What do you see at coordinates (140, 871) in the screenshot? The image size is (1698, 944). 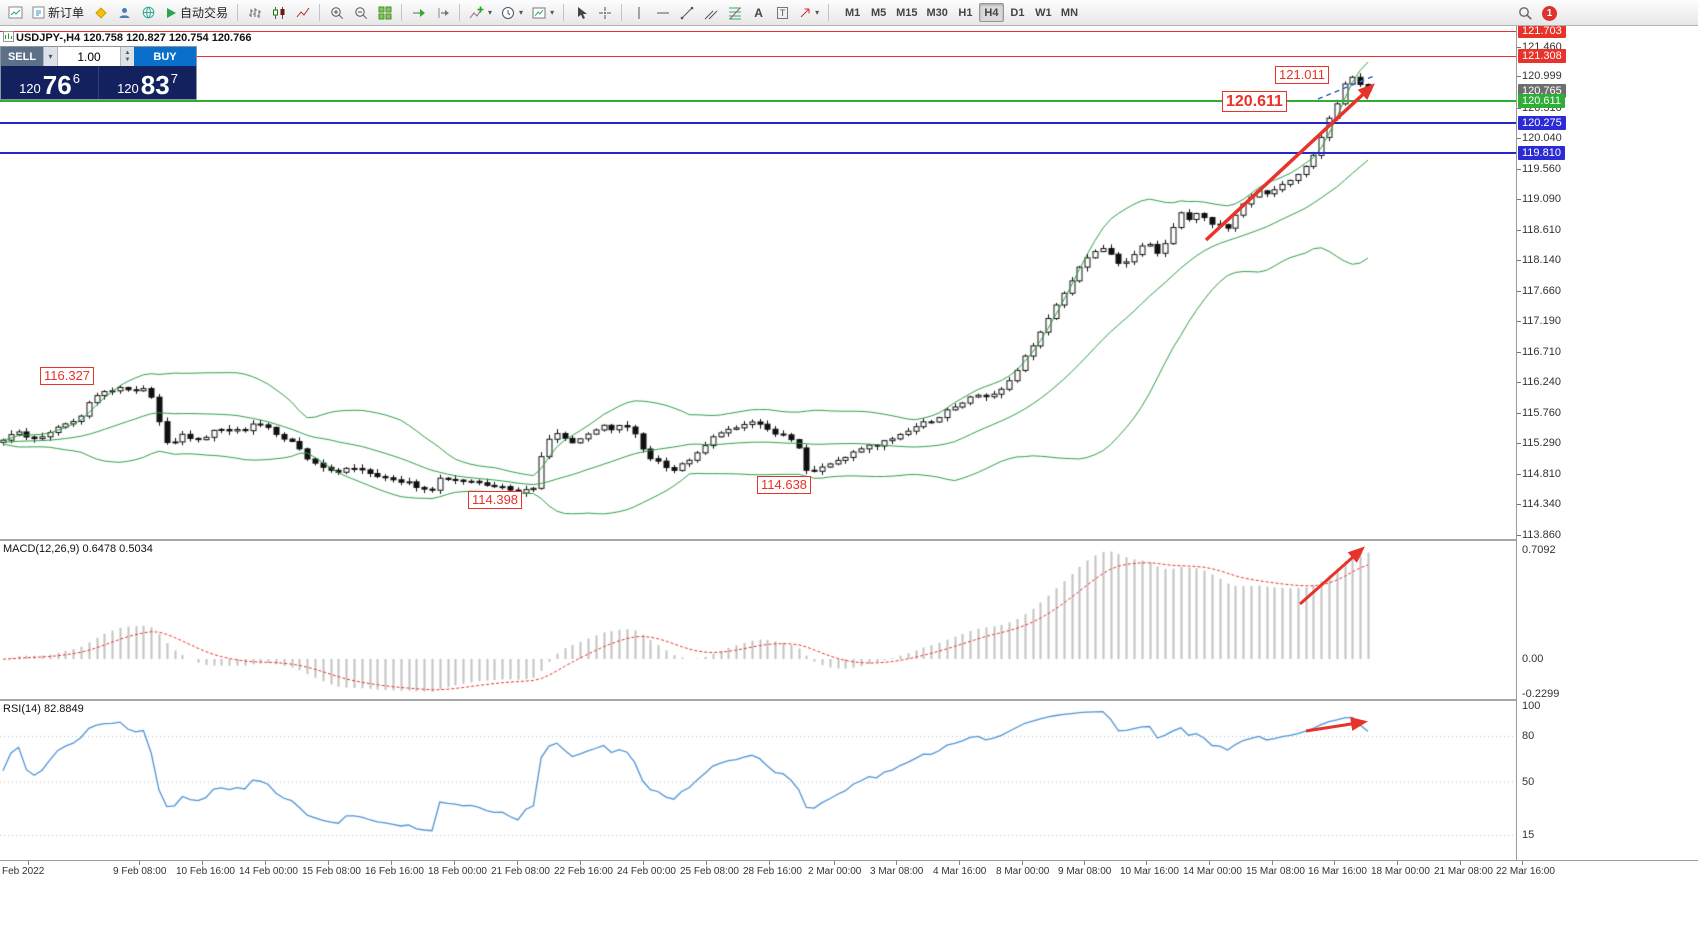 I see `time-label: 9 Feb 08:00` at bounding box center [140, 871].